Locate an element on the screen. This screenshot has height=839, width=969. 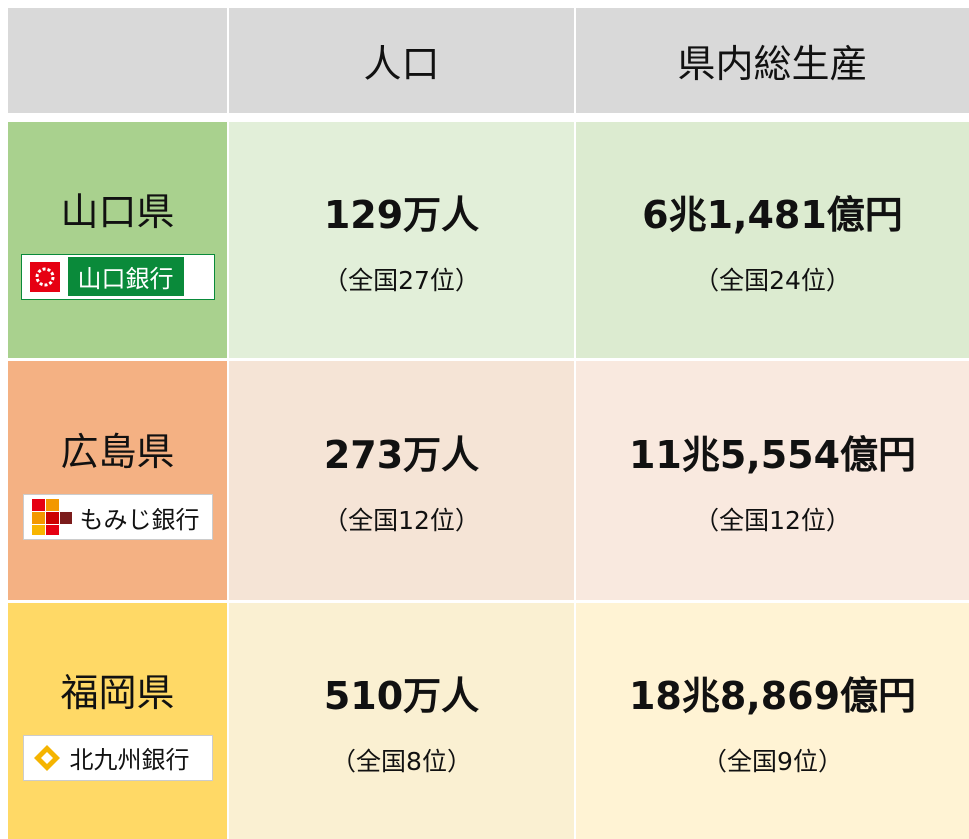
header-cell: 県内総生産 is located at coordinates (772, 60).